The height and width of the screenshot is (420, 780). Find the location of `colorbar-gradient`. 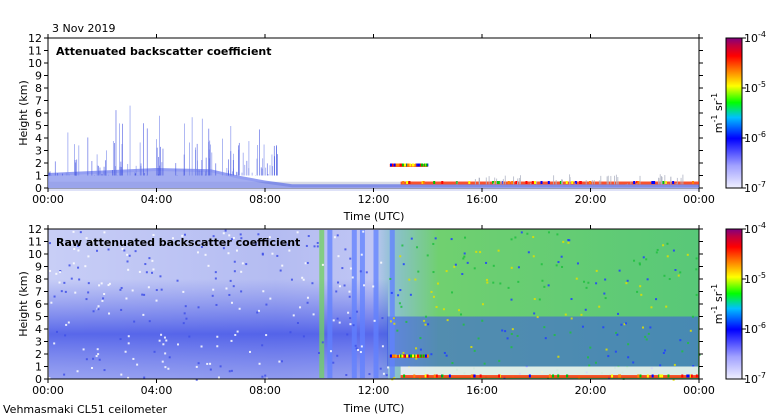

colorbar-gradient is located at coordinates (734, 304).